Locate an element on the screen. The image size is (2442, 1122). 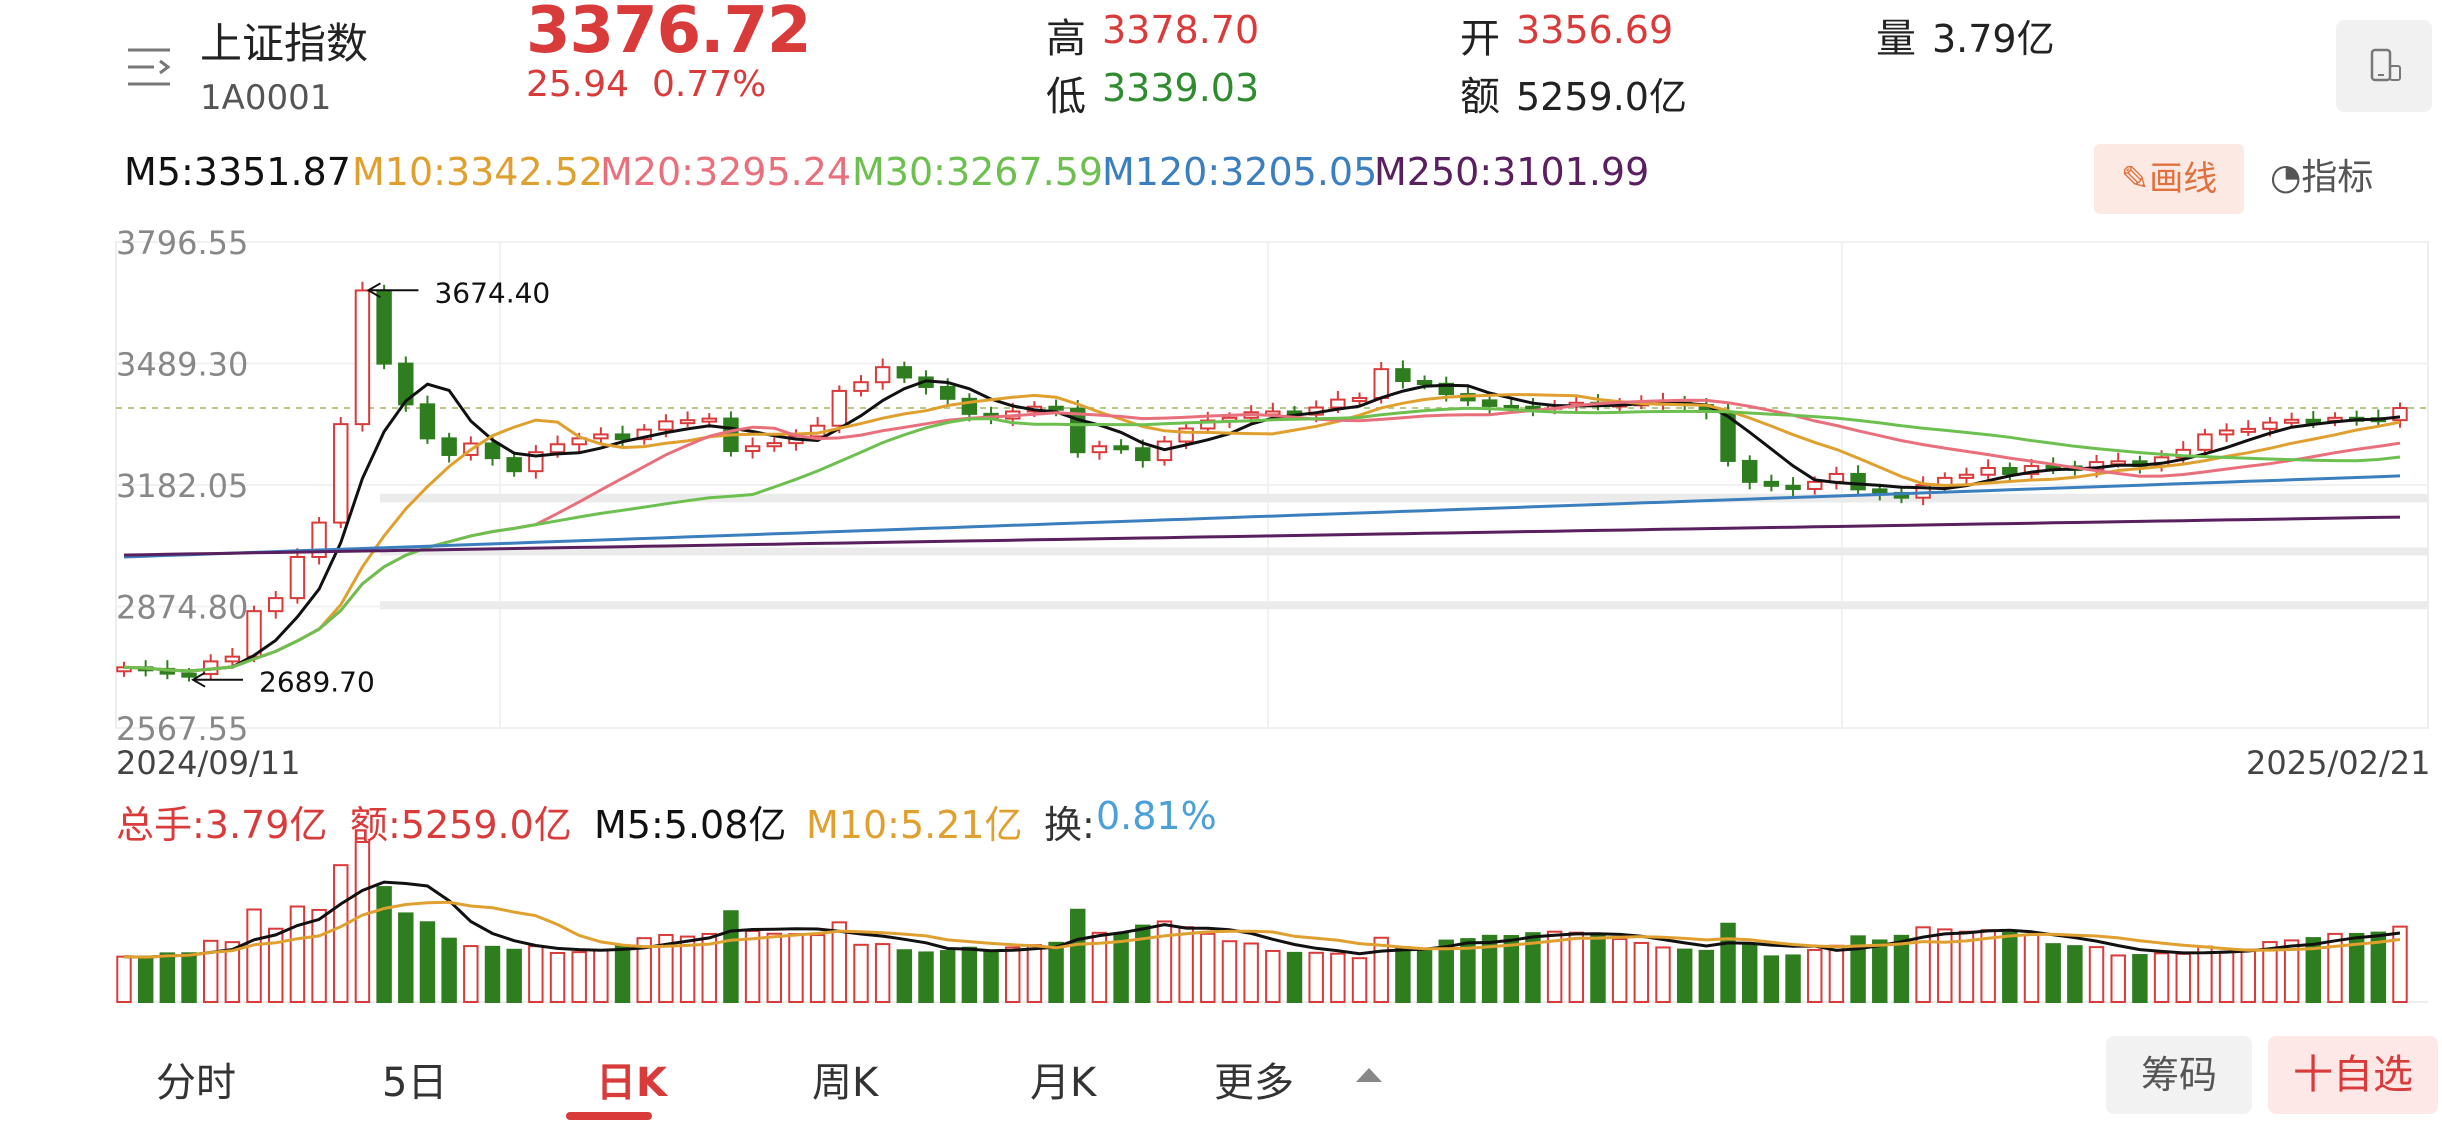
add-watchlist-button: 十自选 is located at coordinates (2353, 1075).